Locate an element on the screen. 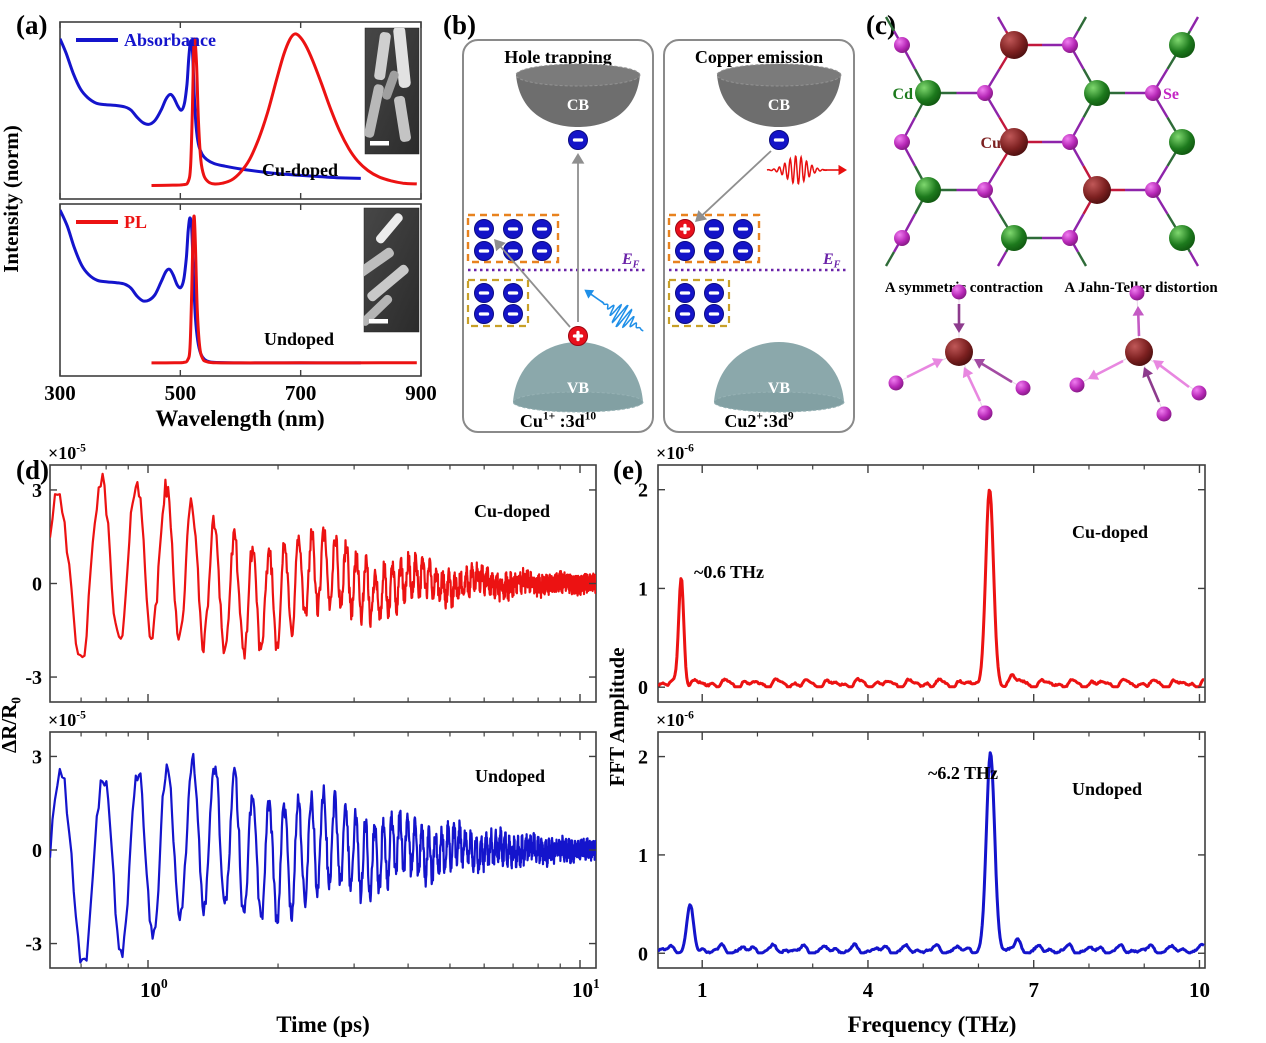  diagram-title: Copper emission is located at coordinates (759, 57).